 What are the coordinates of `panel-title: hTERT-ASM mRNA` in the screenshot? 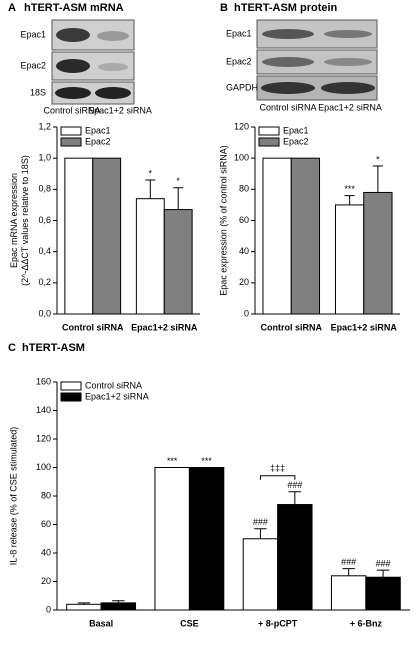 It's located at (74, 8).